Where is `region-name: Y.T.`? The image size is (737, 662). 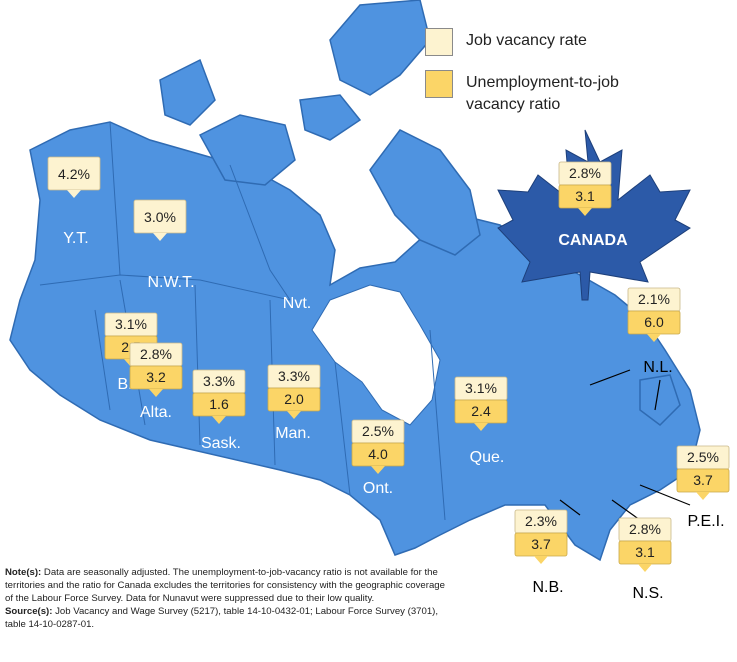
region-name: Y.T. is located at coordinates (76, 238).